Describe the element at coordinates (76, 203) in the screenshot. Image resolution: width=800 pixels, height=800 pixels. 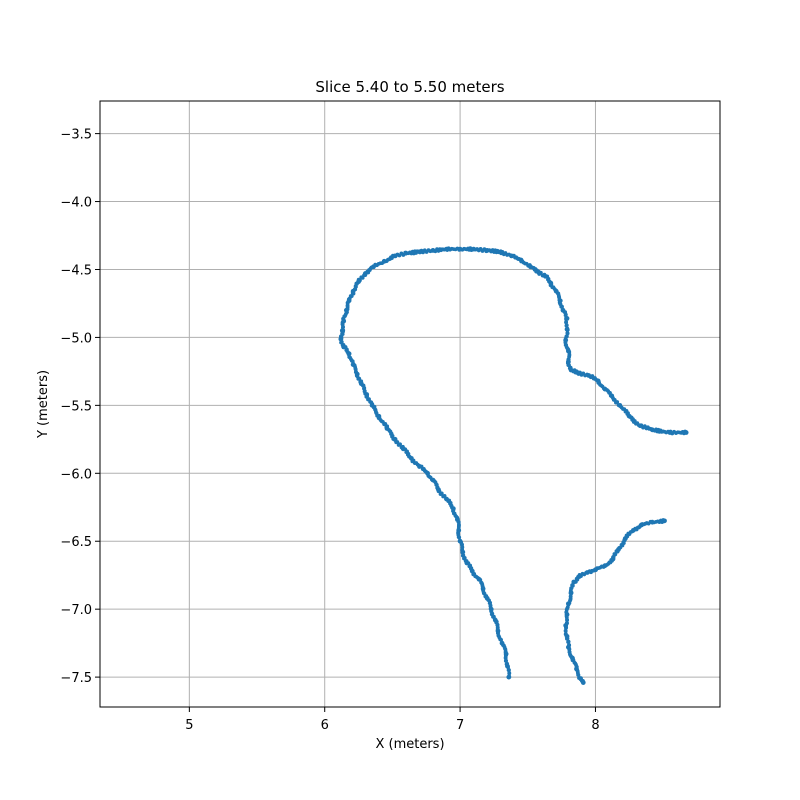
I see `y-tick-label: −4.0` at that location.